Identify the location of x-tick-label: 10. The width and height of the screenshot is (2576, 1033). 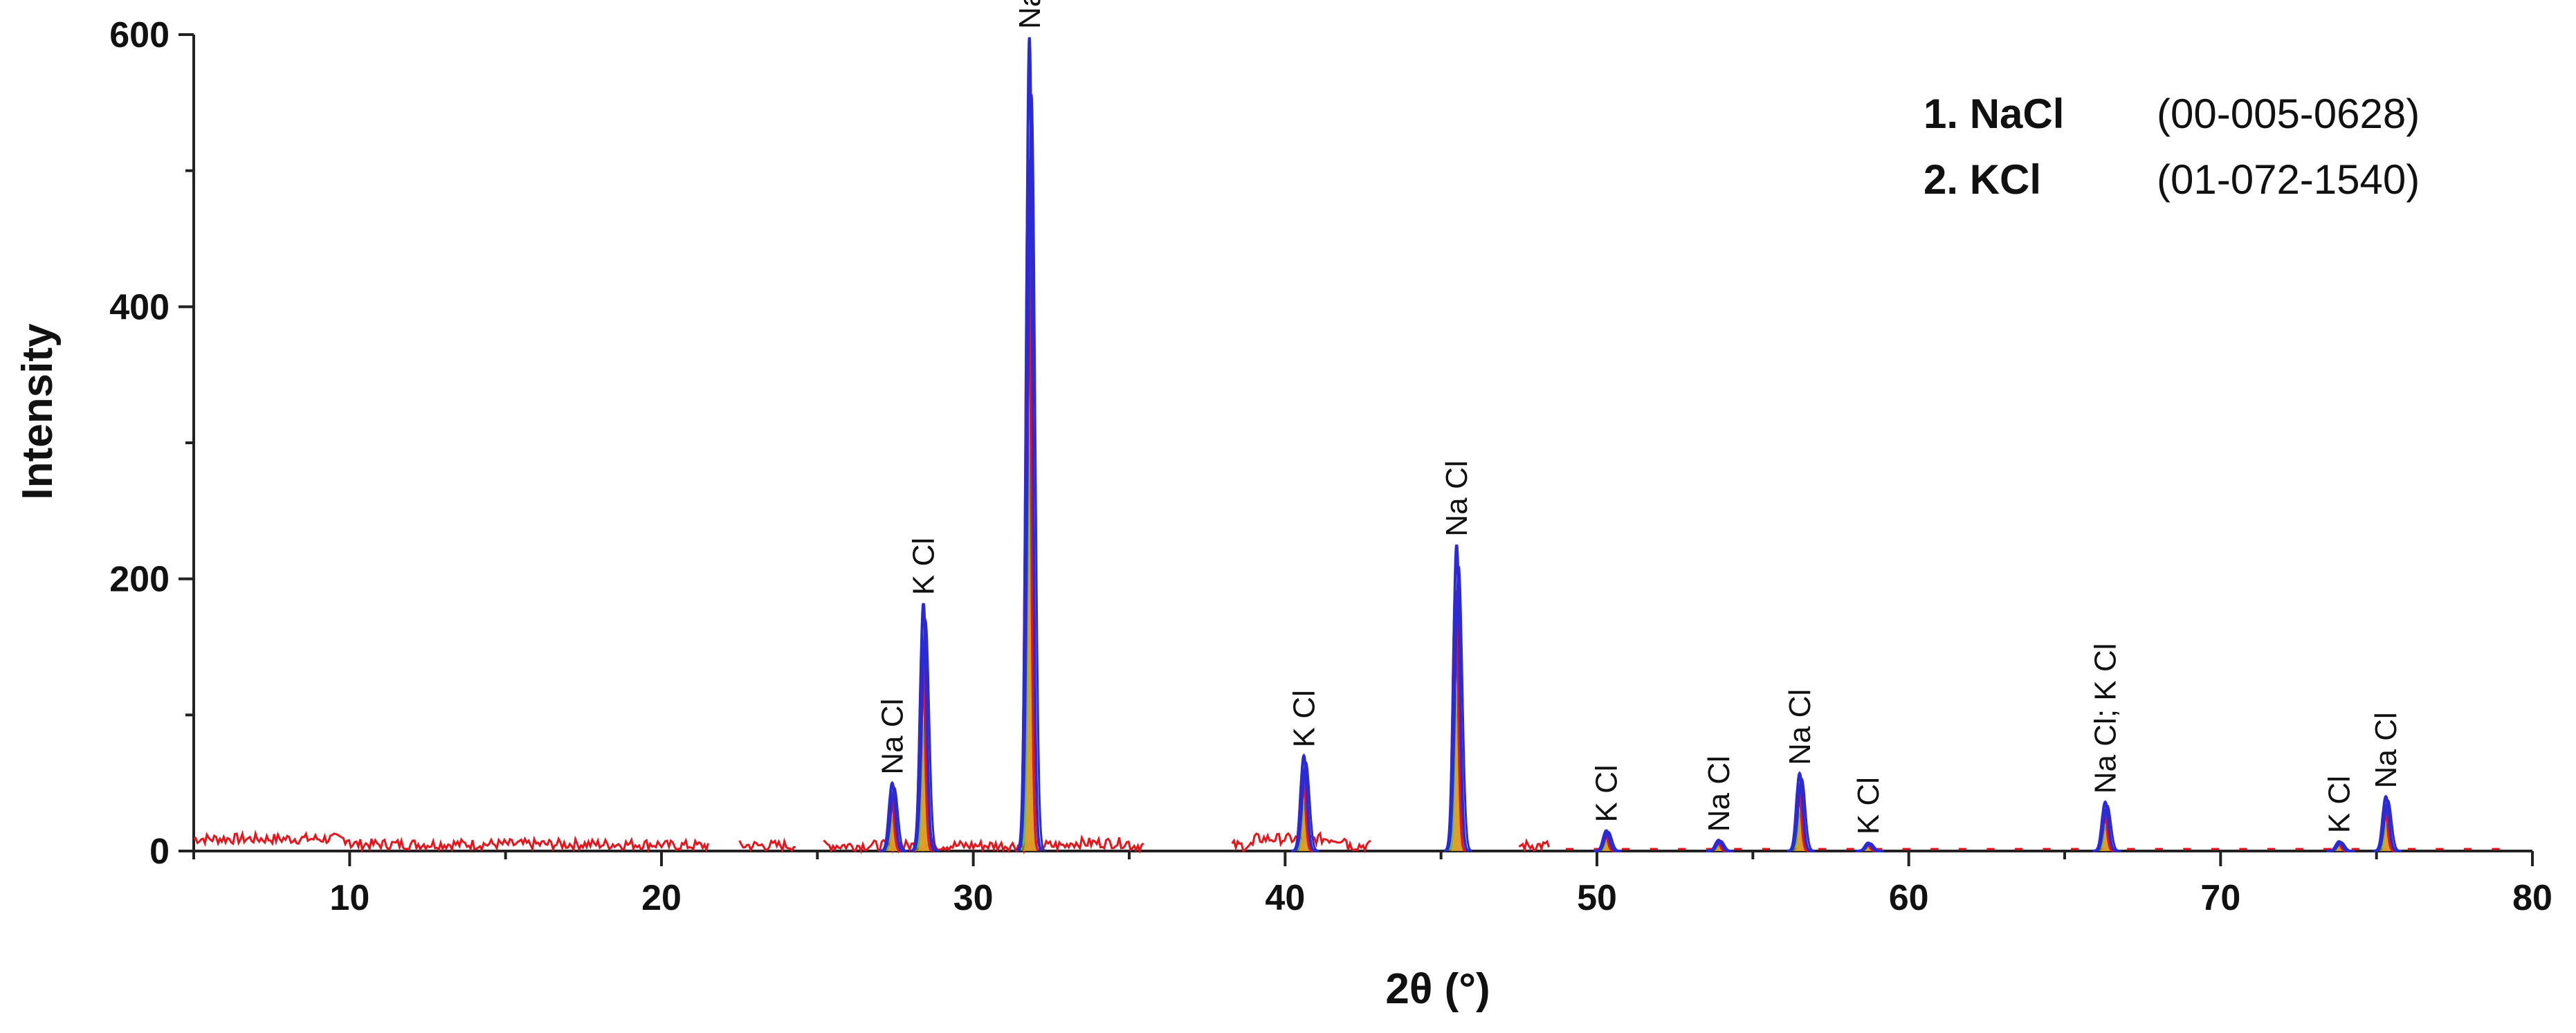
(349, 898).